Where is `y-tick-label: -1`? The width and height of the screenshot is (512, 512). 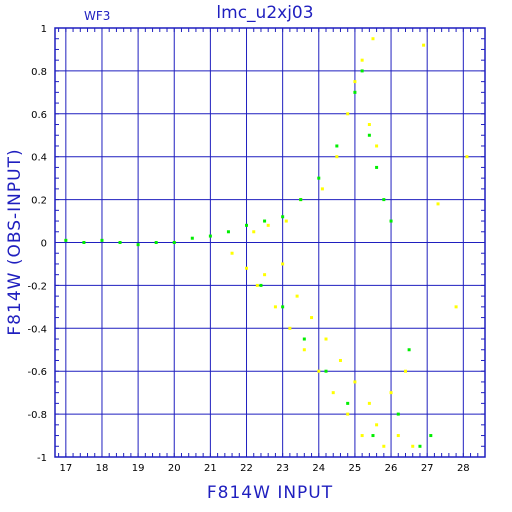
y-tick-label: -1 is located at coordinates (42, 458).